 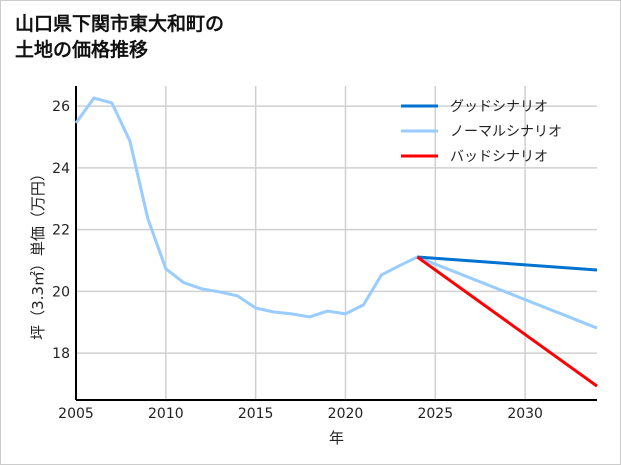 What do you see at coordinates (525, 414) in the screenshot?
I see `x-tick-label: 2030` at bounding box center [525, 414].